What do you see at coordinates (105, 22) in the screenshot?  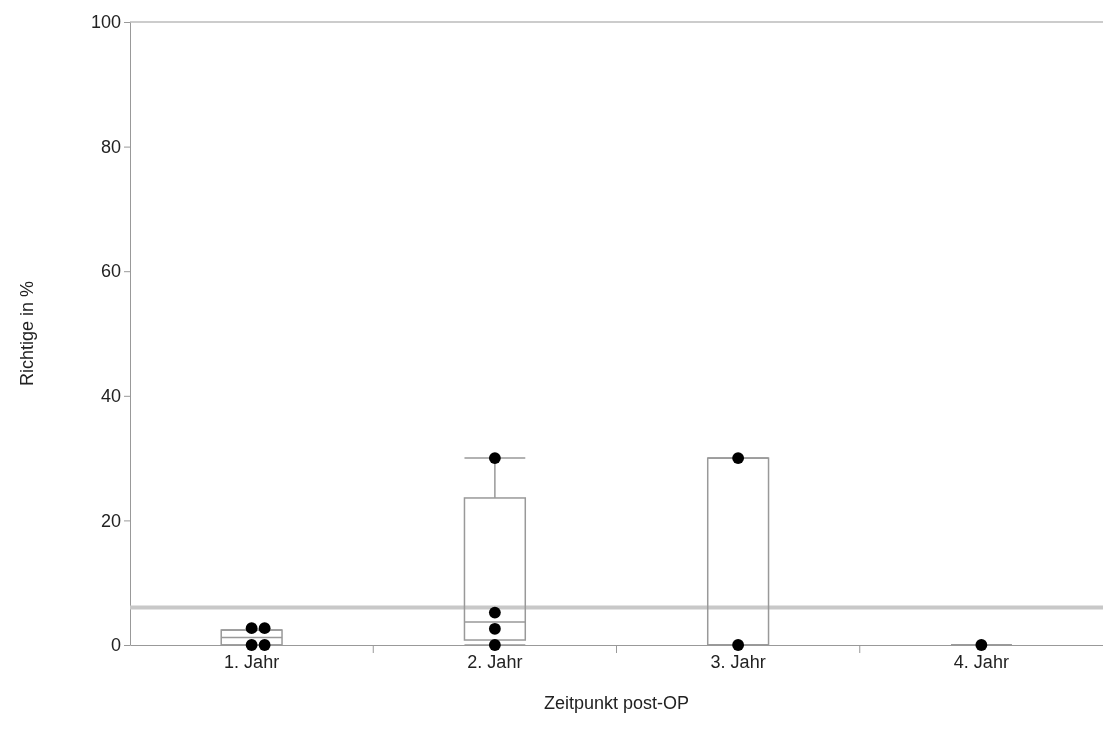 I see `y-tick-label: 100` at bounding box center [105, 22].